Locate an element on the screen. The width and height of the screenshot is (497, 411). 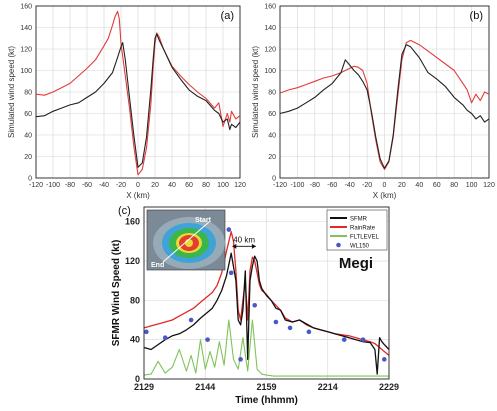
inset-eye is located at coordinates (189, 243).